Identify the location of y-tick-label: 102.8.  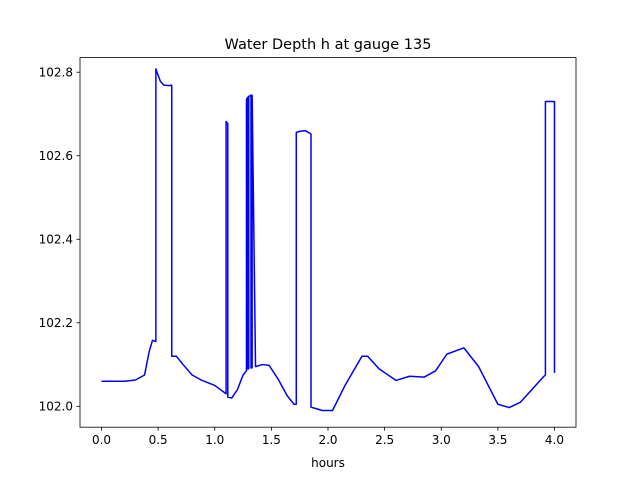
(56, 73).